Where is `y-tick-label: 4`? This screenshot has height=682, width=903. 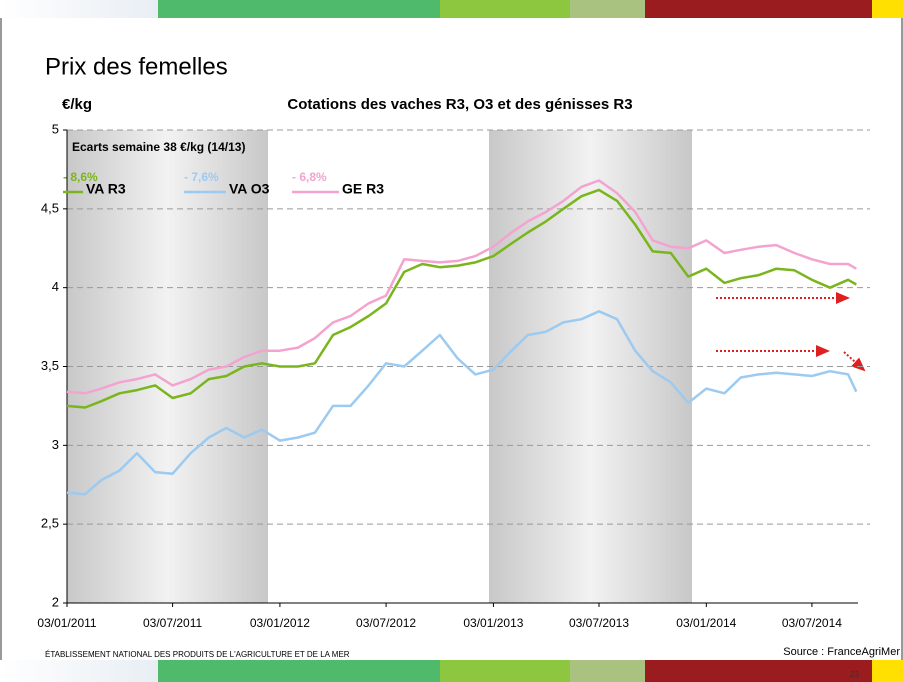
y-tick-label: 4 is located at coordinates (55, 286).